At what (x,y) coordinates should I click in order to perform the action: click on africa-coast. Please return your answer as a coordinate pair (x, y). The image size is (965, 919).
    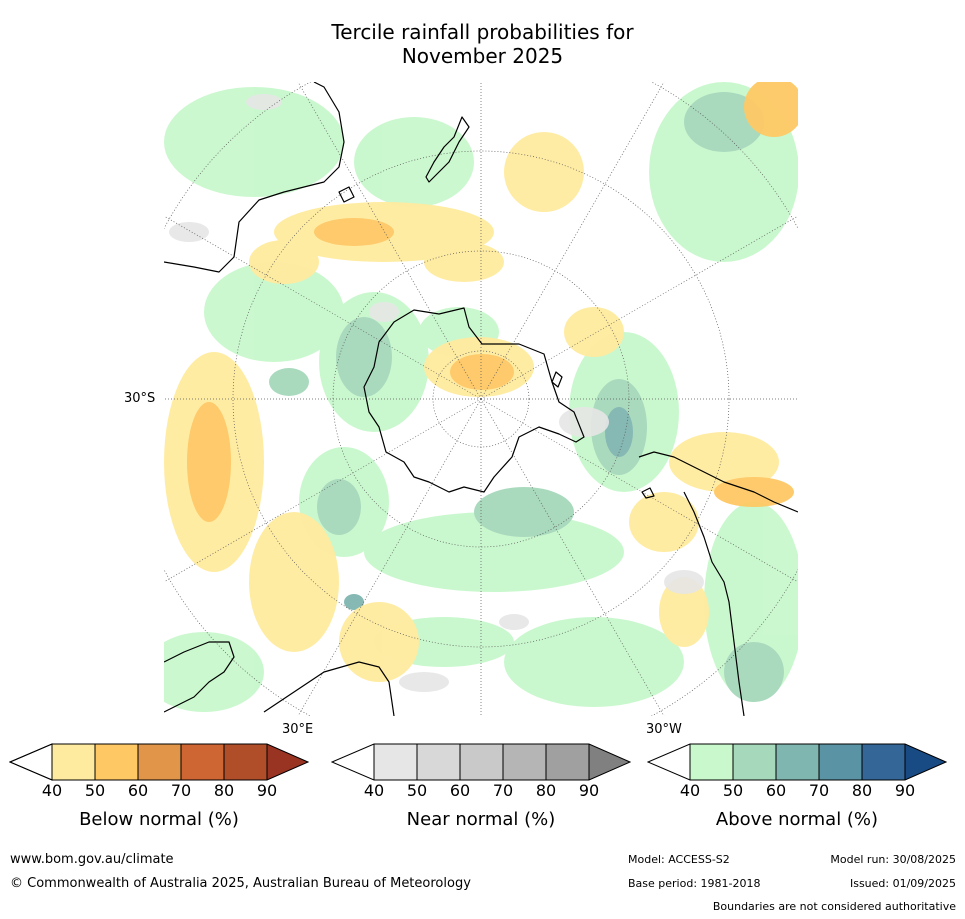
    Looking at the image, I should click on (279, 678).